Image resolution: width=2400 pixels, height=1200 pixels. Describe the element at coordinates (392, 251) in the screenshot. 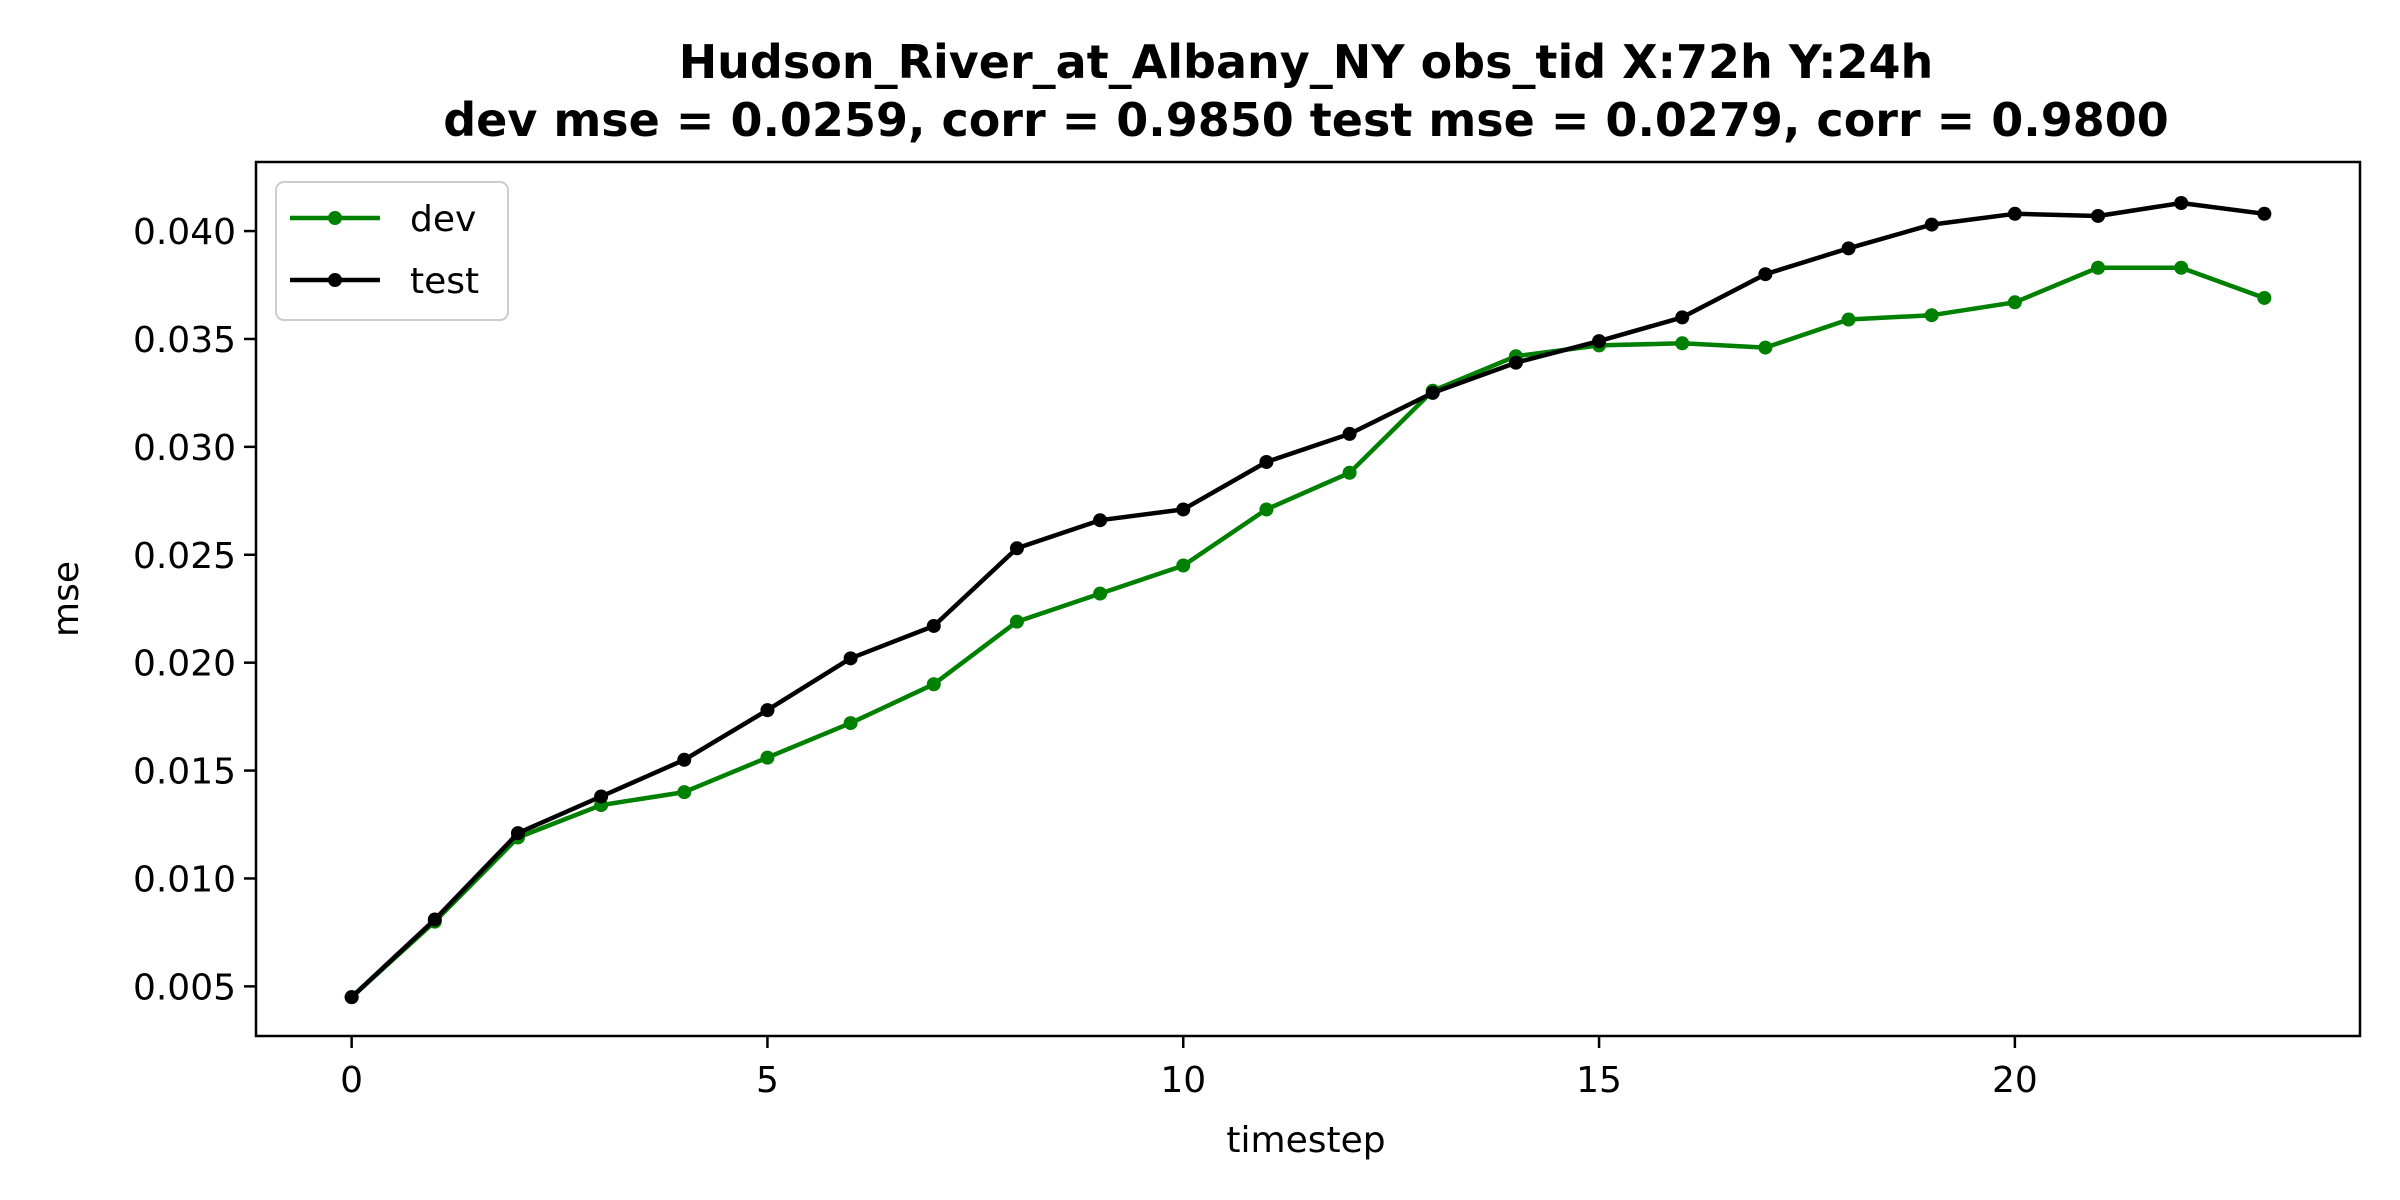

I see `legend: dev test` at that location.